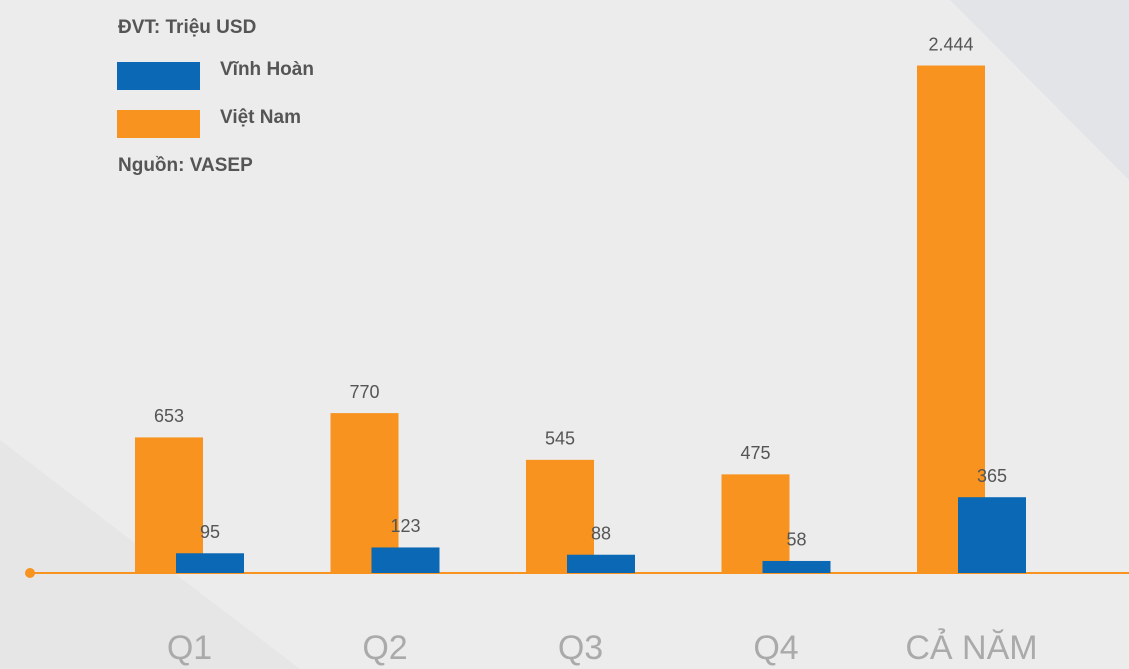 The image size is (1129, 669). What do you see at coordinates (30, 573) in the screenshot?
I see `baseline-dot` at bounding box center [30, 573].